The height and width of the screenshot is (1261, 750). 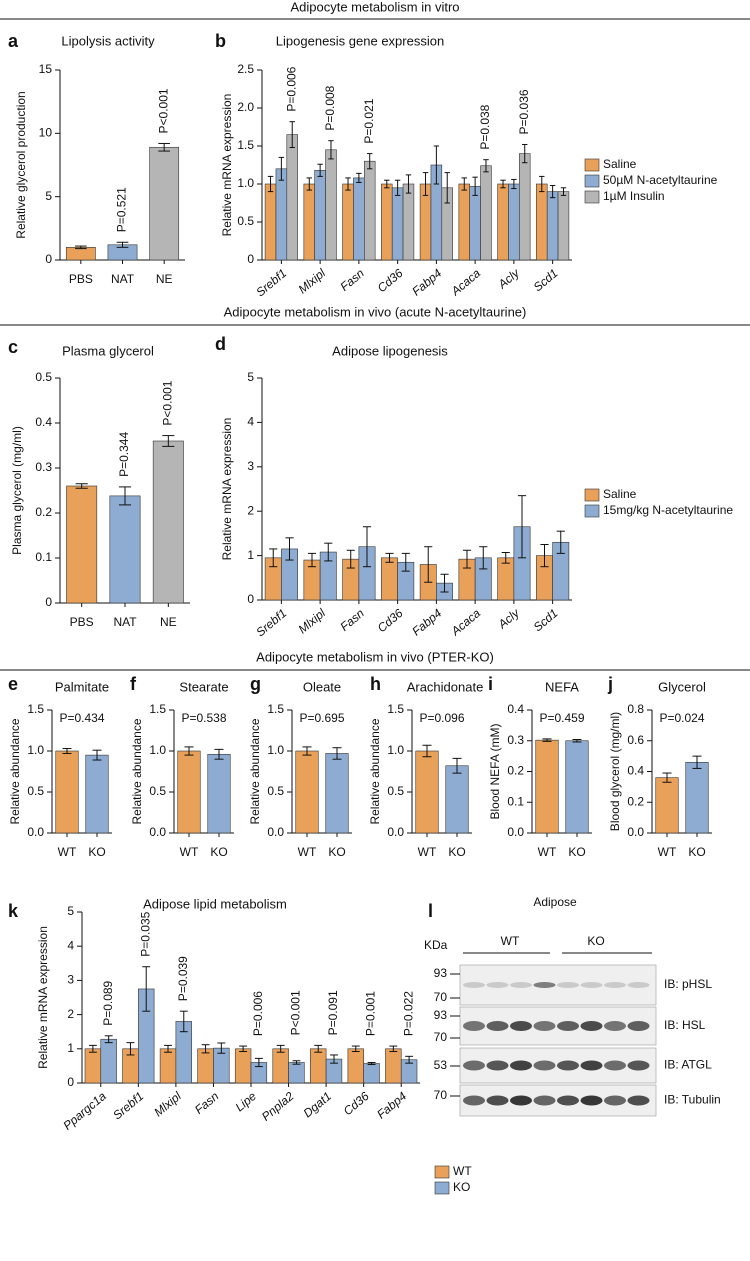 What do you see at coordinates (595, 941) in the screenshot?
I see `group-label: KO` at bounding box center [595, 941].